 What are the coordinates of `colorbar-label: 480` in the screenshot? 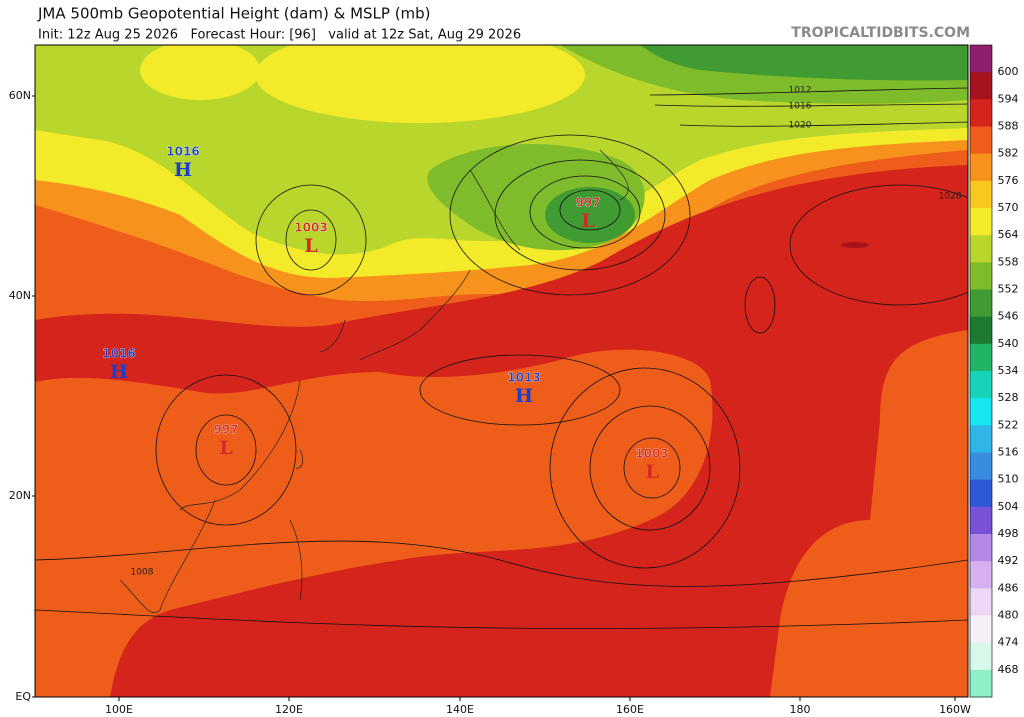 It's located at (1008, 615).